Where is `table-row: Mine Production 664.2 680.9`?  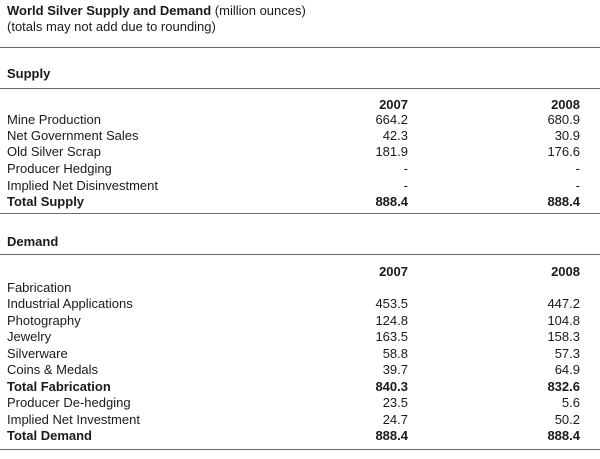 table-row: Mine Production 664.2 680.9 is located at coordinates (300, 120).